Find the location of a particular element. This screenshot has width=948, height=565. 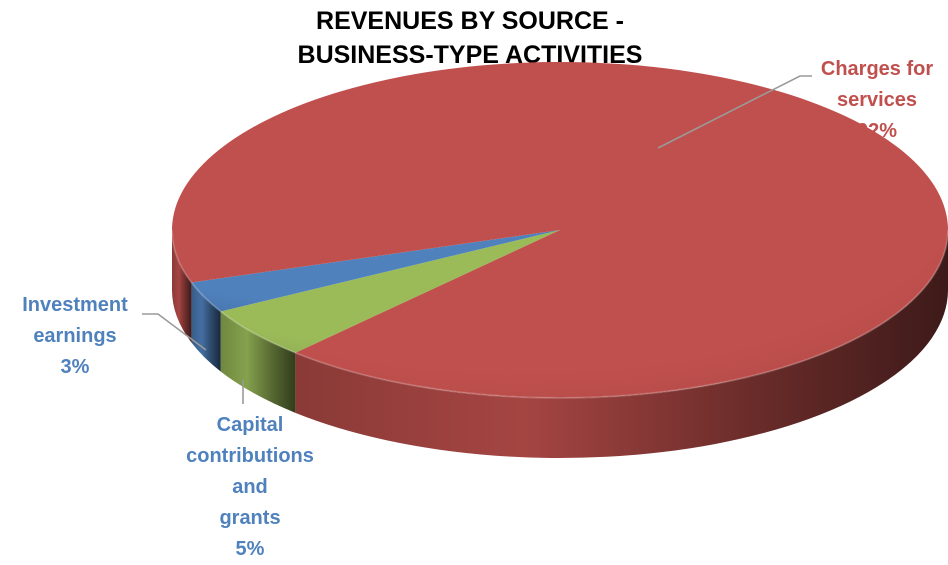

slice-label-investment-line-2: earnings is located at coordinates (75, 336).